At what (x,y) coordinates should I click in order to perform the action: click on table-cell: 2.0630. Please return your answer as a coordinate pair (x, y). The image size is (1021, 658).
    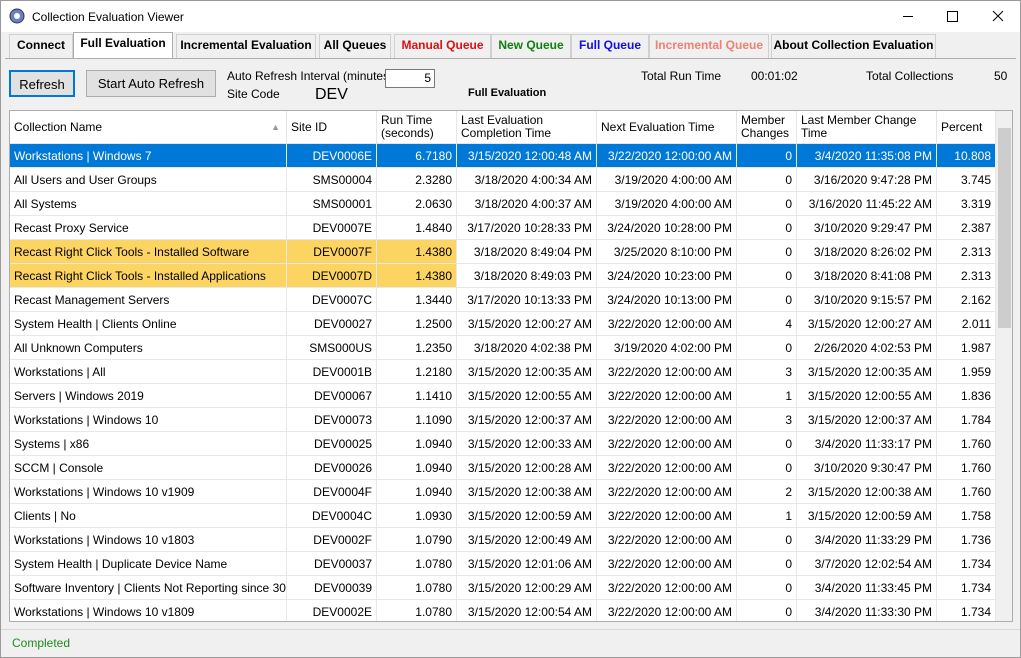
    Looking at the image, I should click on (417, 204).